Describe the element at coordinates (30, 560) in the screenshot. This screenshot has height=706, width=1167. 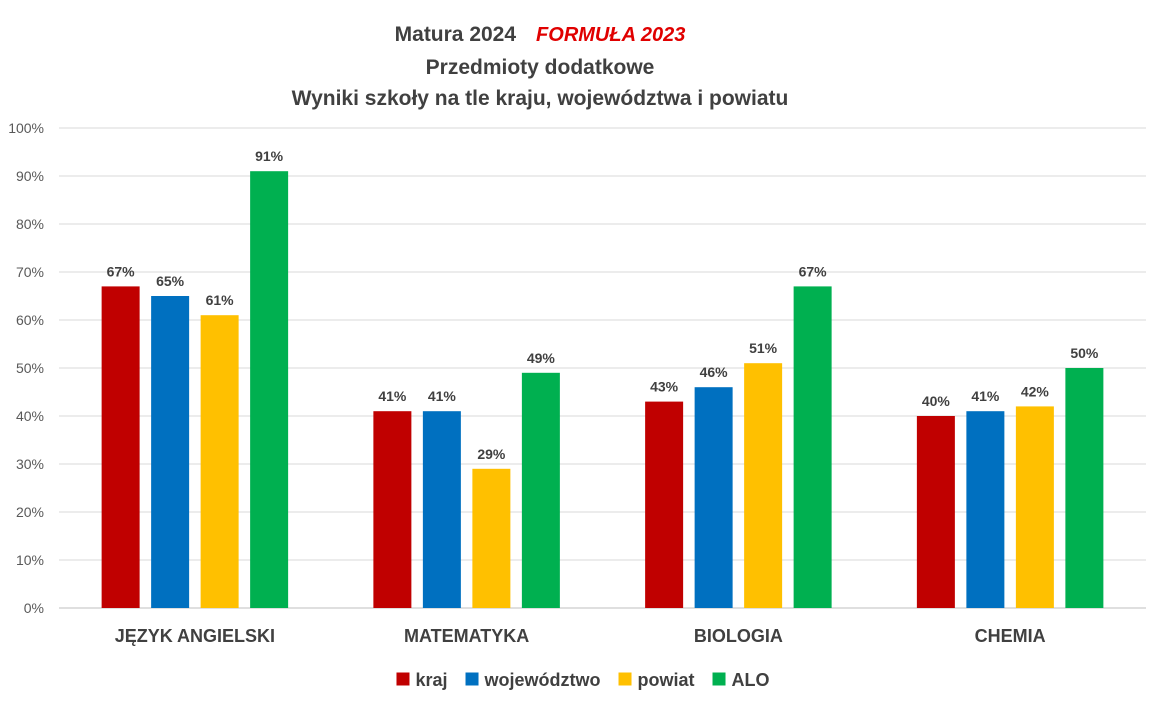
I see `y-tick-label: 10%` at that location.